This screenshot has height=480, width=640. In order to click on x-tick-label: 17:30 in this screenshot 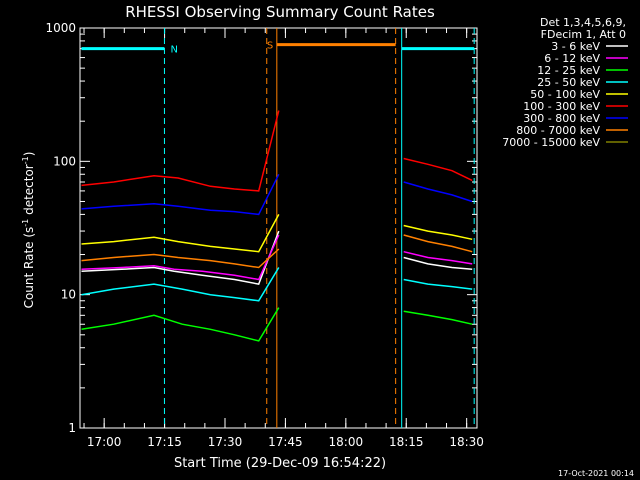, I will do `click(225, 442)`.